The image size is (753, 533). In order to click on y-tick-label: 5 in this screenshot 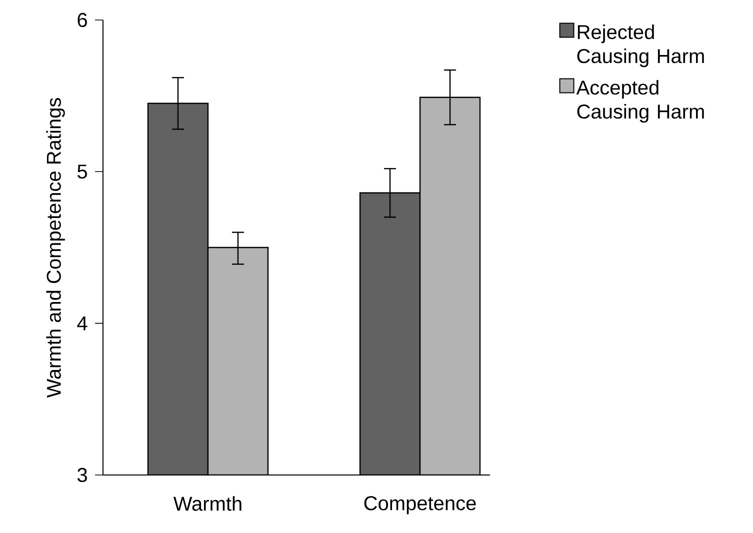, I will do `click(83, 171)`.